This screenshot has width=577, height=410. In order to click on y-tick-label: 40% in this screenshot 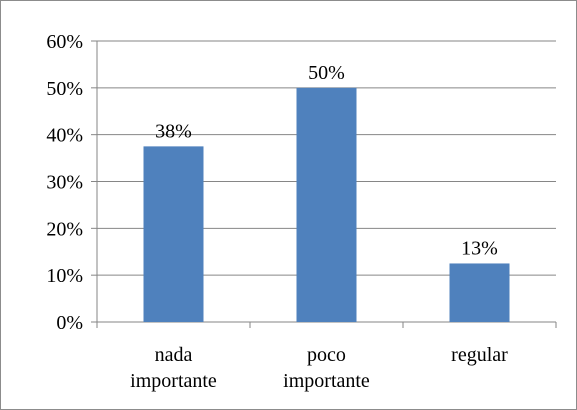, I will do `click(64, 136)`.